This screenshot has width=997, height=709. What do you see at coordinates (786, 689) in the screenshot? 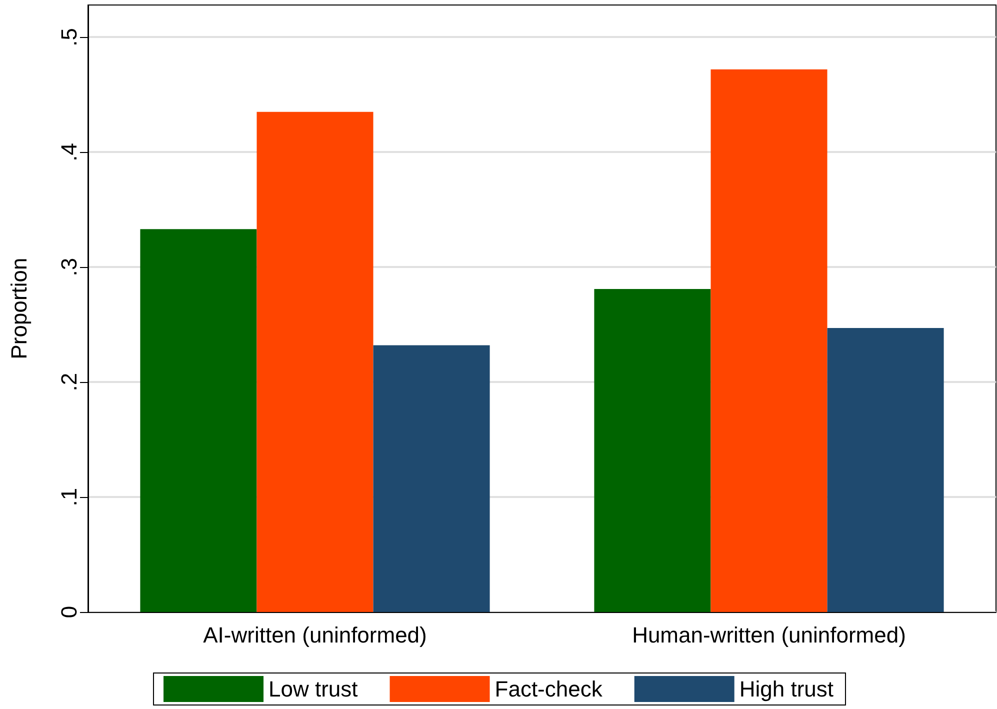
I see `legend-label: High trust` at bounding box center [786, 689].